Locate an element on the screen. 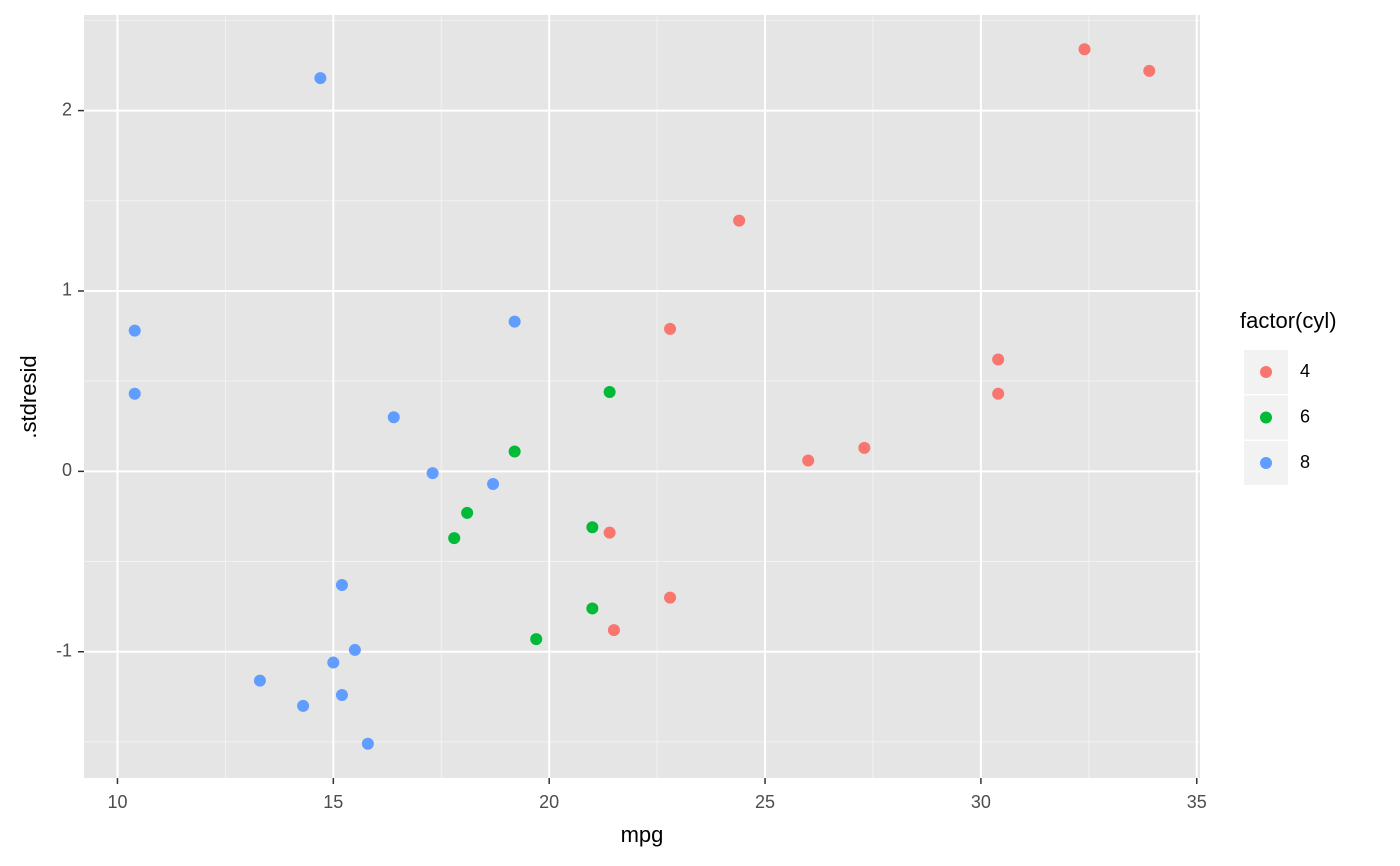 Image resolution: width=1400 pixels, height=866 pixels. y-axis-title: .stdresid is located at coordinates (28, 396).